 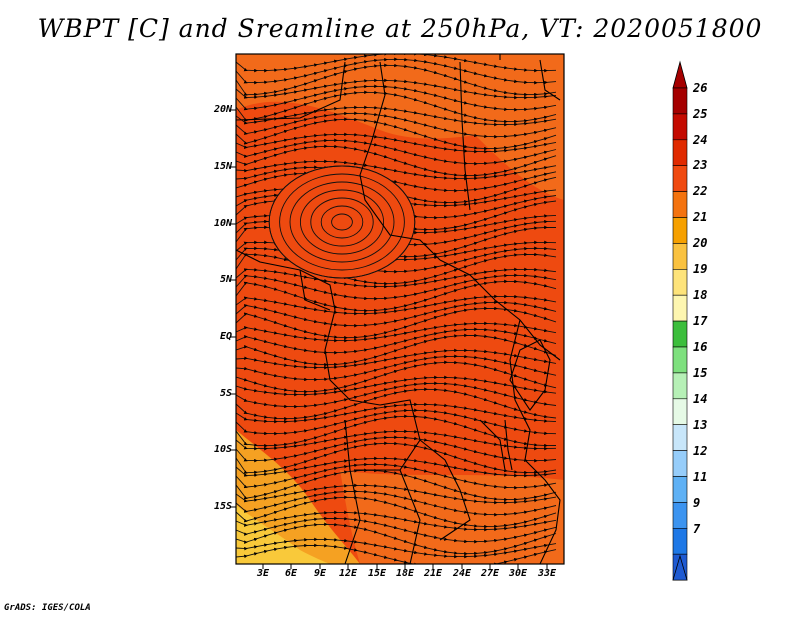 What do you see at coordinates (700, 347) in the screenshot?
I see `colorbar-label-16: 16` at bounding box center [700, 347].